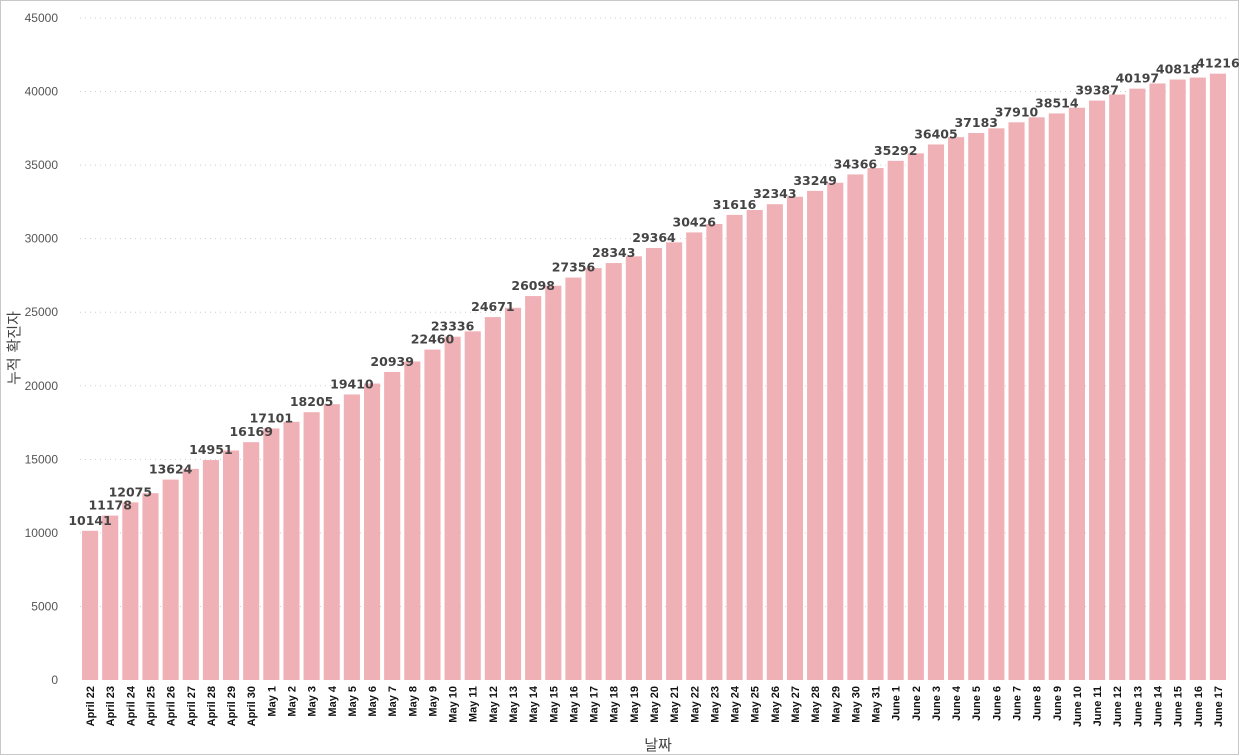  What do you see at coordinates (333, 700) in the screenshot?
I see `x-tick-label: May 4` at bounding box center [333, 700].